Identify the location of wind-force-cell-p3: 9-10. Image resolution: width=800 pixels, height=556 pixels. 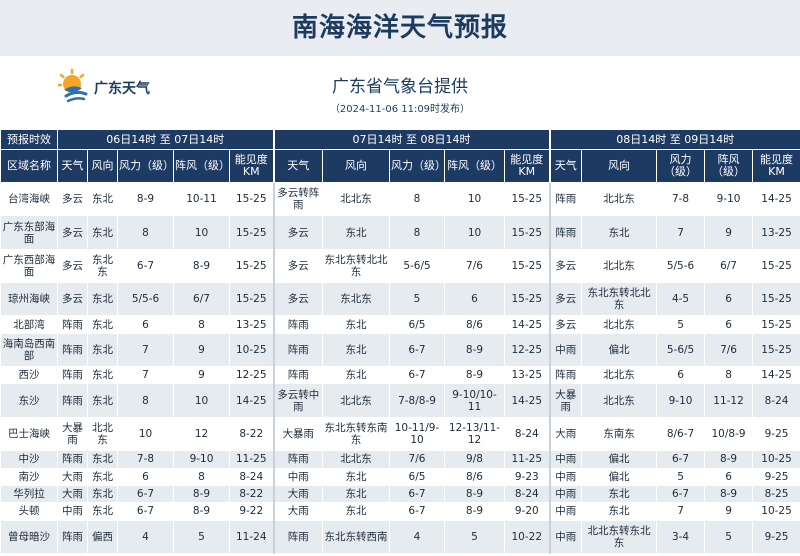
(681, 400).